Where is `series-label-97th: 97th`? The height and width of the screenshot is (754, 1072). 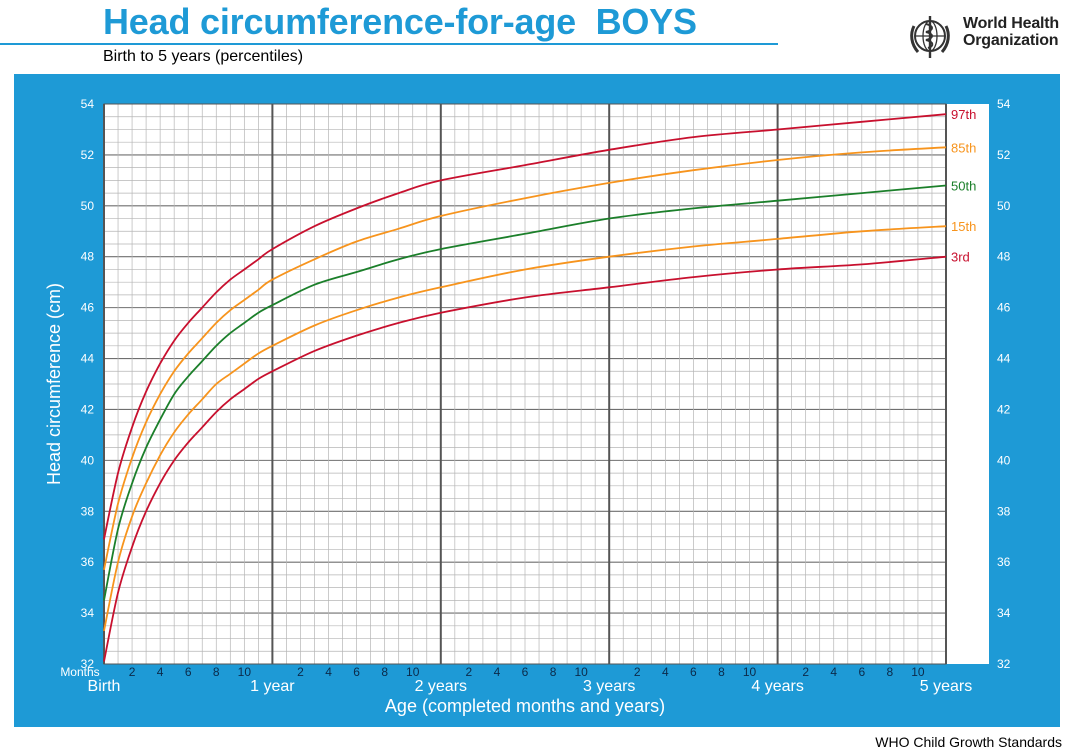
series-label-97th: 97th is located at coordinates (963, 114).